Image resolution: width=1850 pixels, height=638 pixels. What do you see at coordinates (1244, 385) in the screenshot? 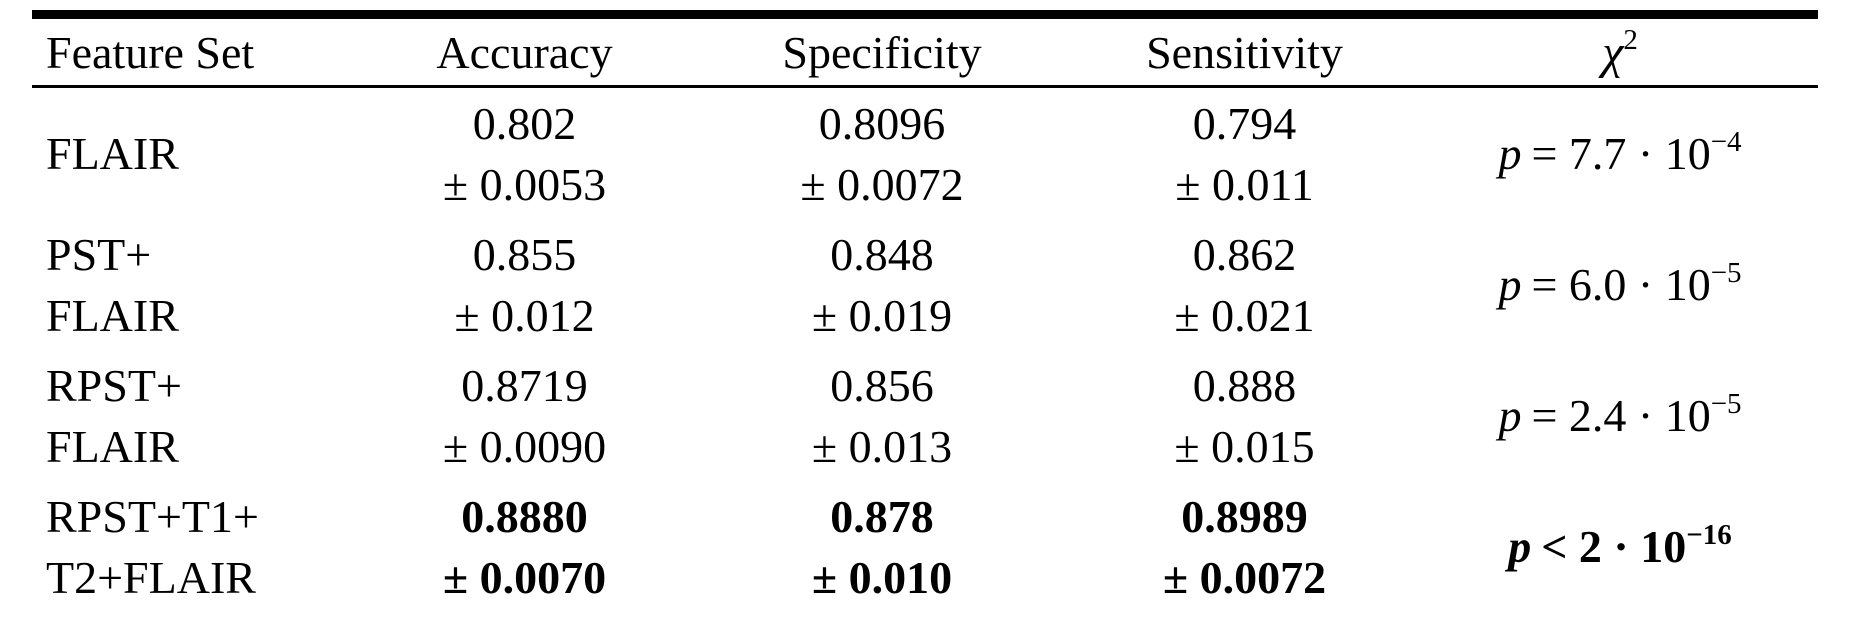
I see `metric-value: 0.888` at bounding box center [1244, 385].